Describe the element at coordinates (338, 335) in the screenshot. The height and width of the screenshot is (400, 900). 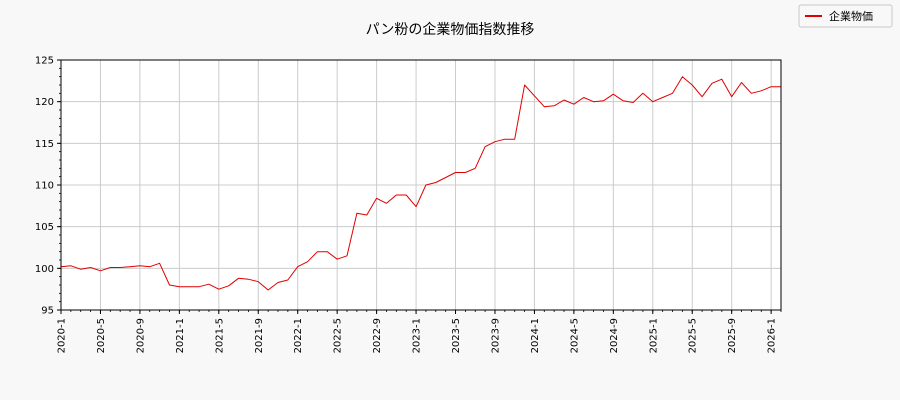
I see `x-tick-label: 2022-5` at that location.